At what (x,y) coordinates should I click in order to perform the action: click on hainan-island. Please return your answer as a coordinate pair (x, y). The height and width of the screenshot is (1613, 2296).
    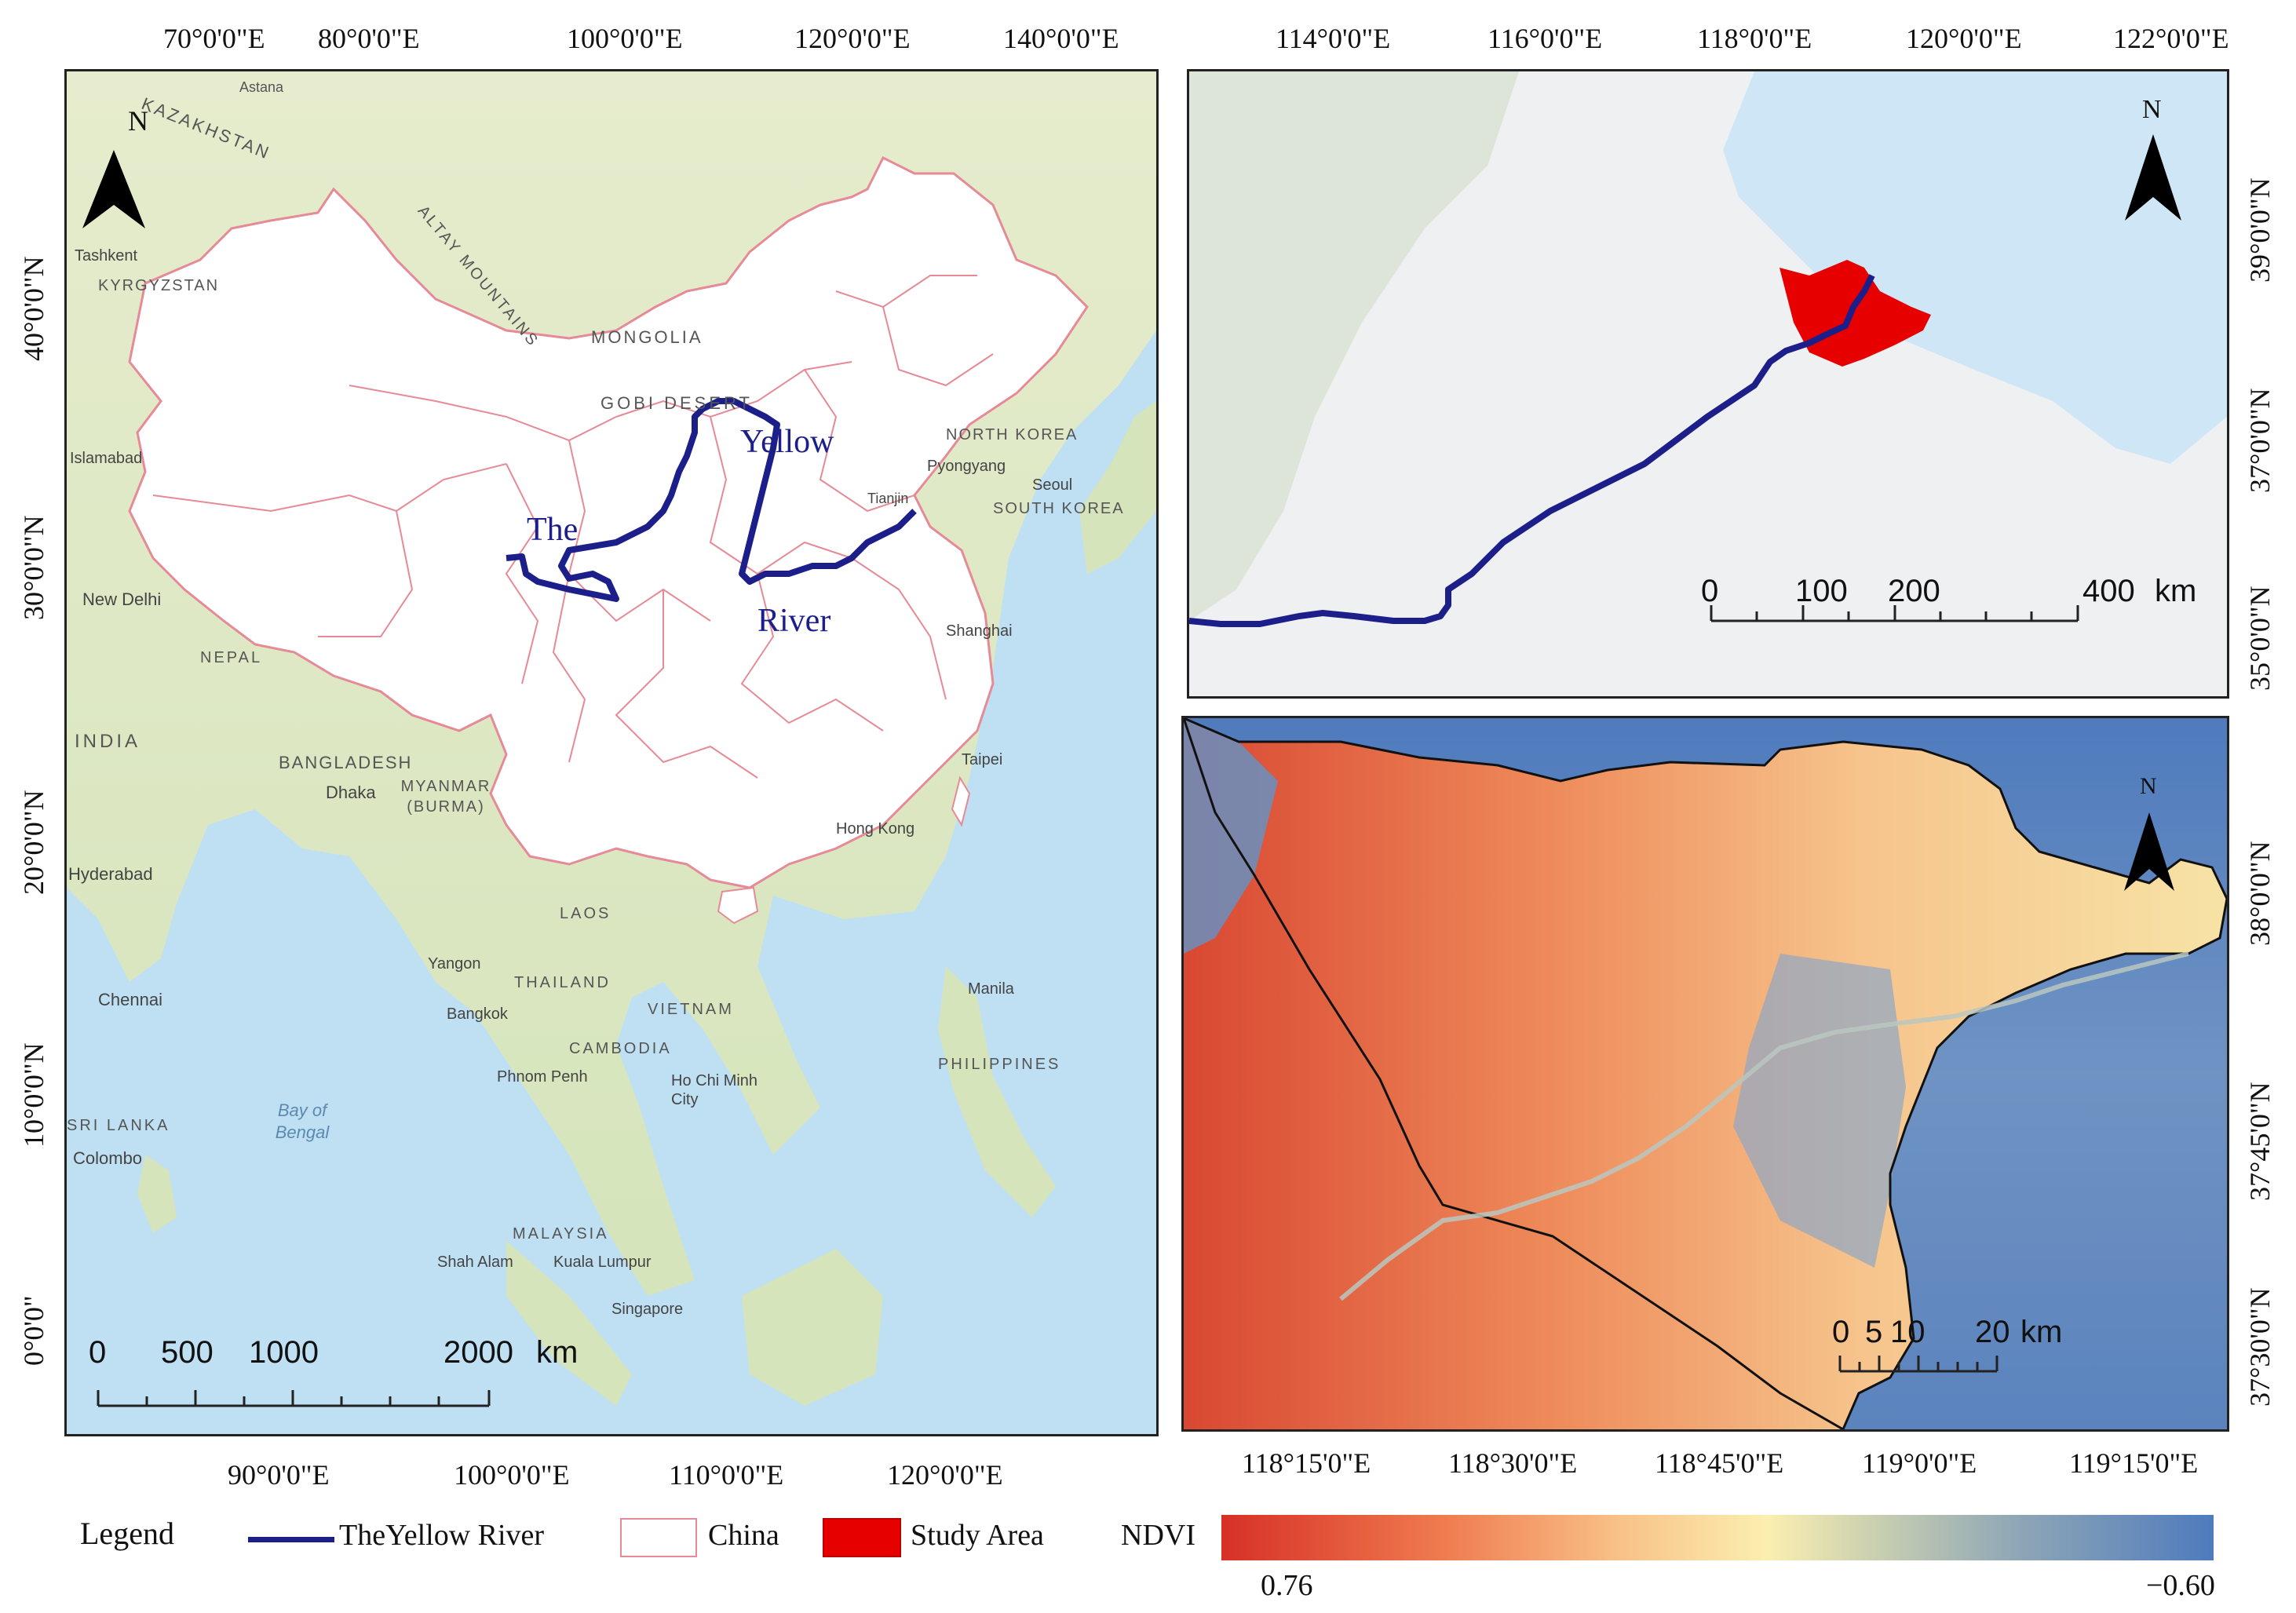
    Looking at the image, I should click on (738, 905).